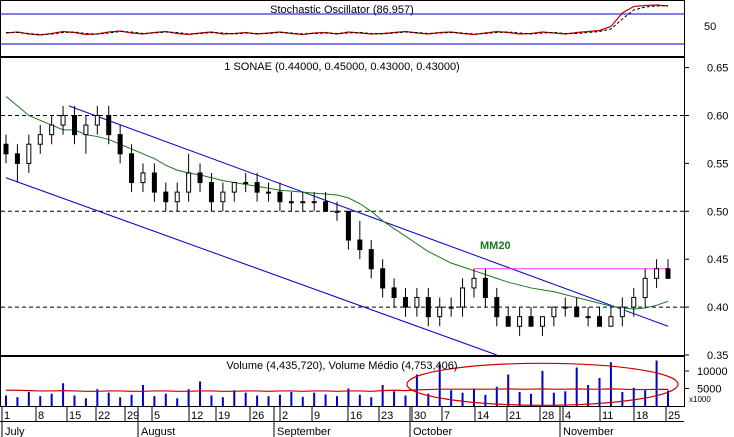  Describe the element at coordinates (15, 431) in the screenshot. I see `x-month-label: July` at that location.